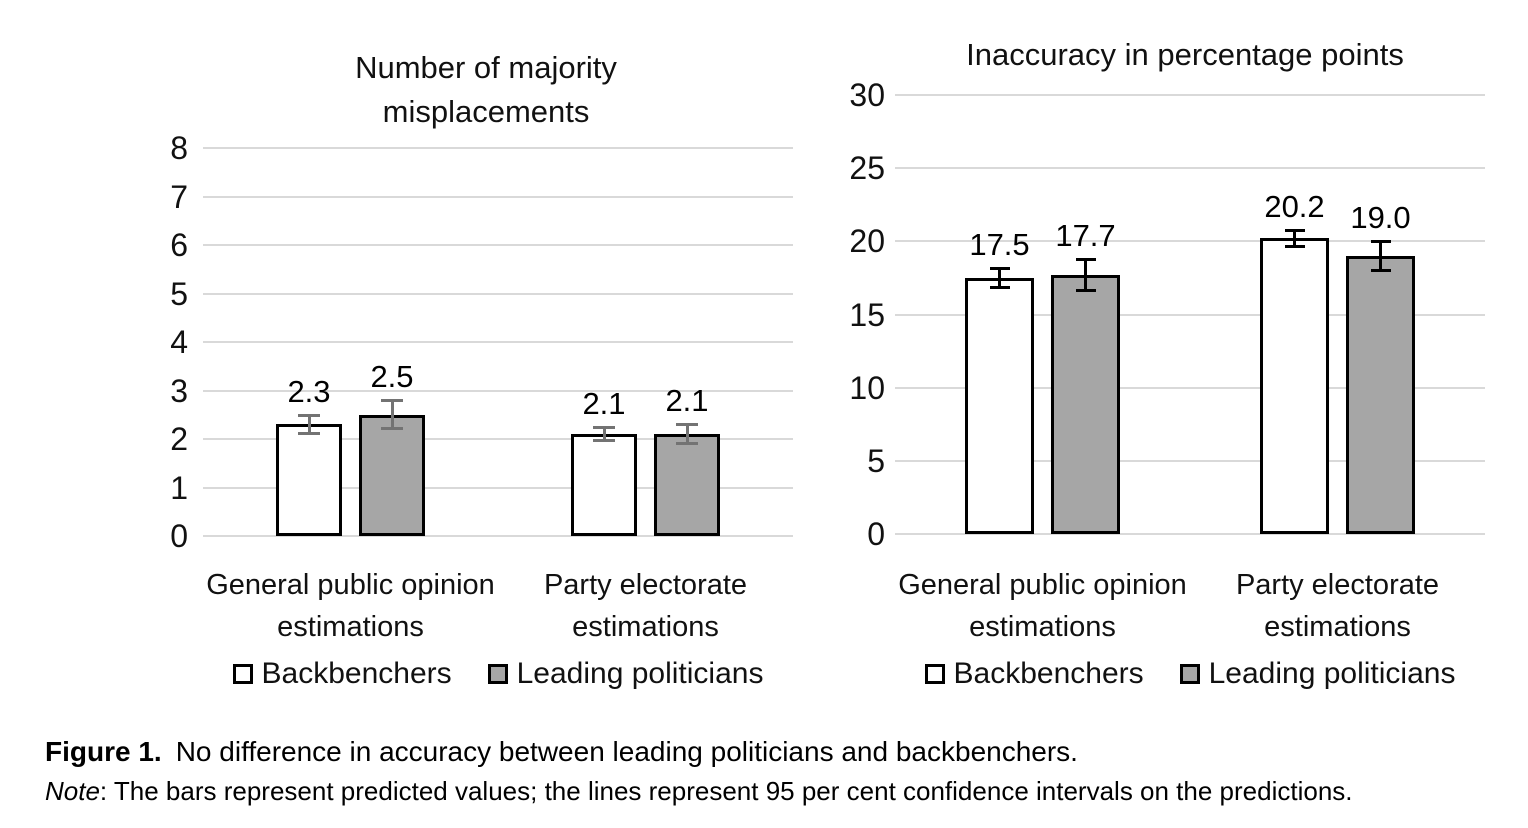 Image resolution: width=1528 pixels, height=828 pixels. I want to click on figure-label: Figure 1., so click(103, 751).